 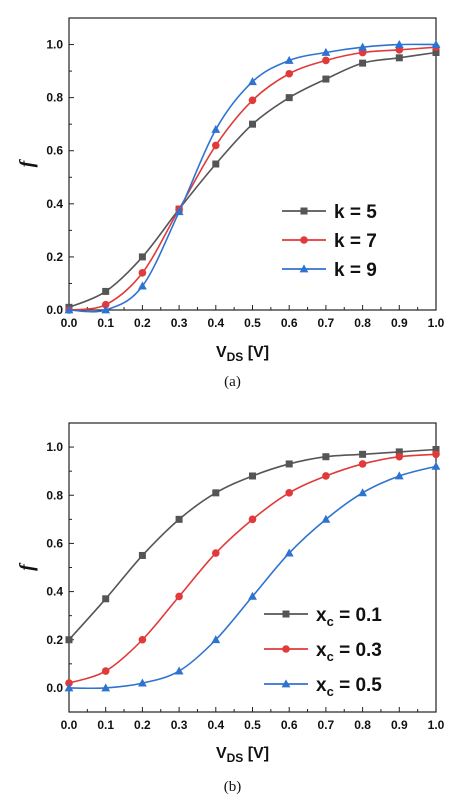 What do you see at coordinates (358, 615) in the screenshot?
I see `legend-label-tail: = 0.1` at bounding box center [358, 615].